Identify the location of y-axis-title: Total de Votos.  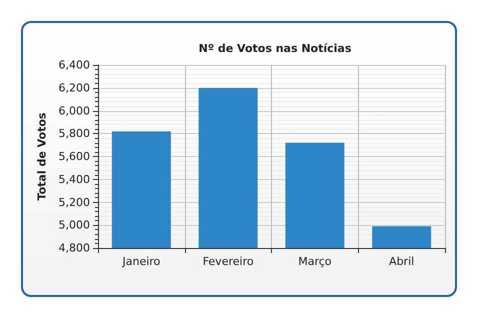
(42, 156).